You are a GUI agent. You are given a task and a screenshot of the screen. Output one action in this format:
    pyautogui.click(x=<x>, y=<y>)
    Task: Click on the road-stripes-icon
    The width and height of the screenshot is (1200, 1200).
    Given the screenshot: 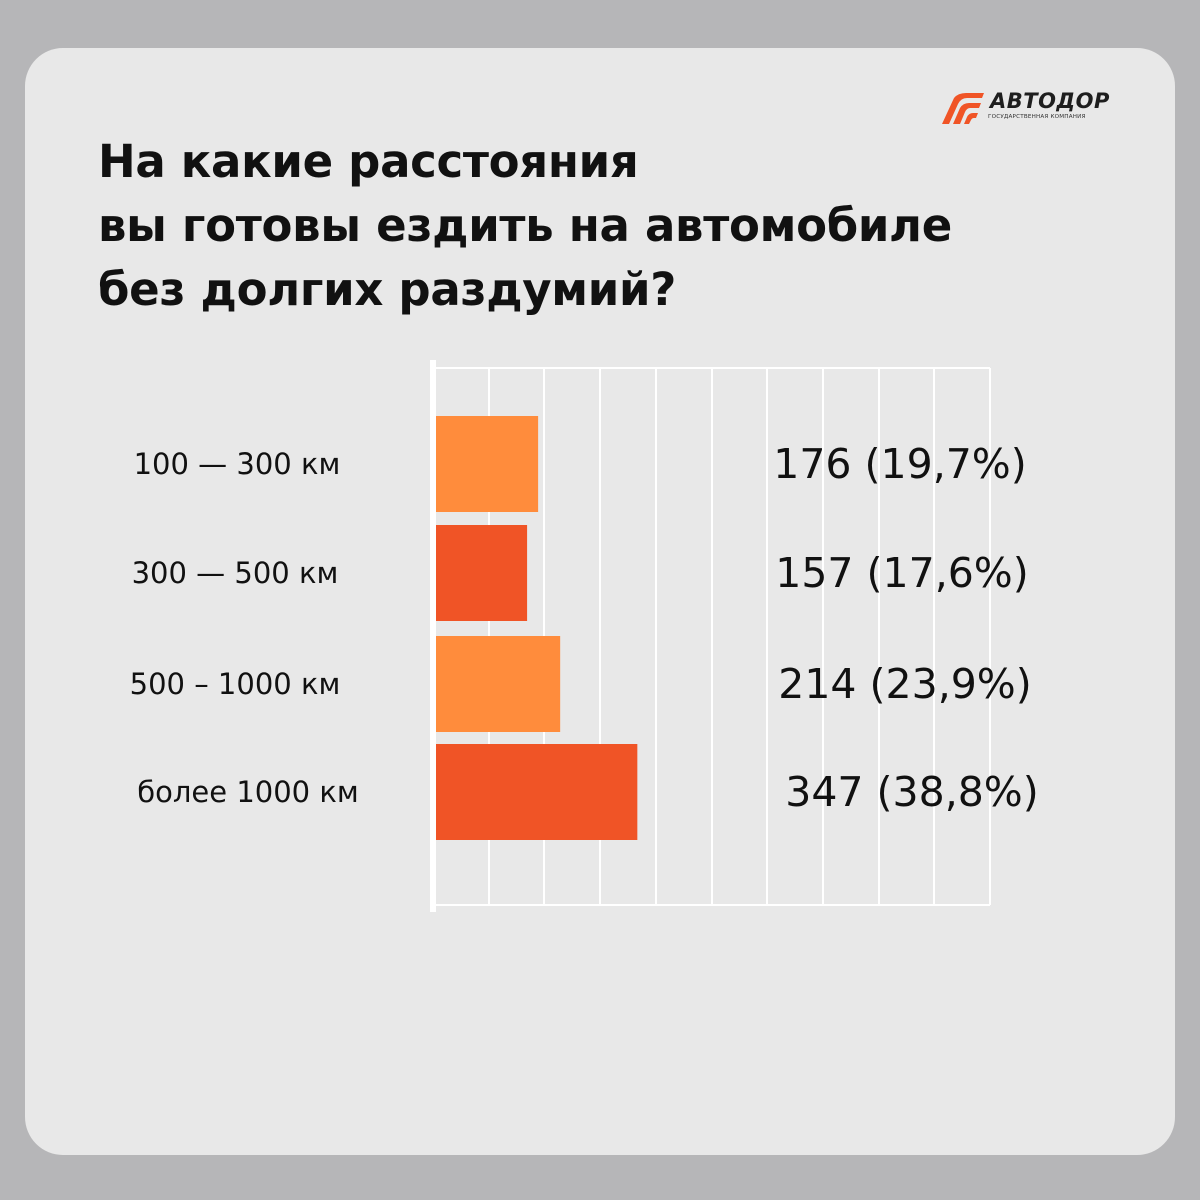 What is the action you would take?
    pyautogui.click(x=963, y=108)
    